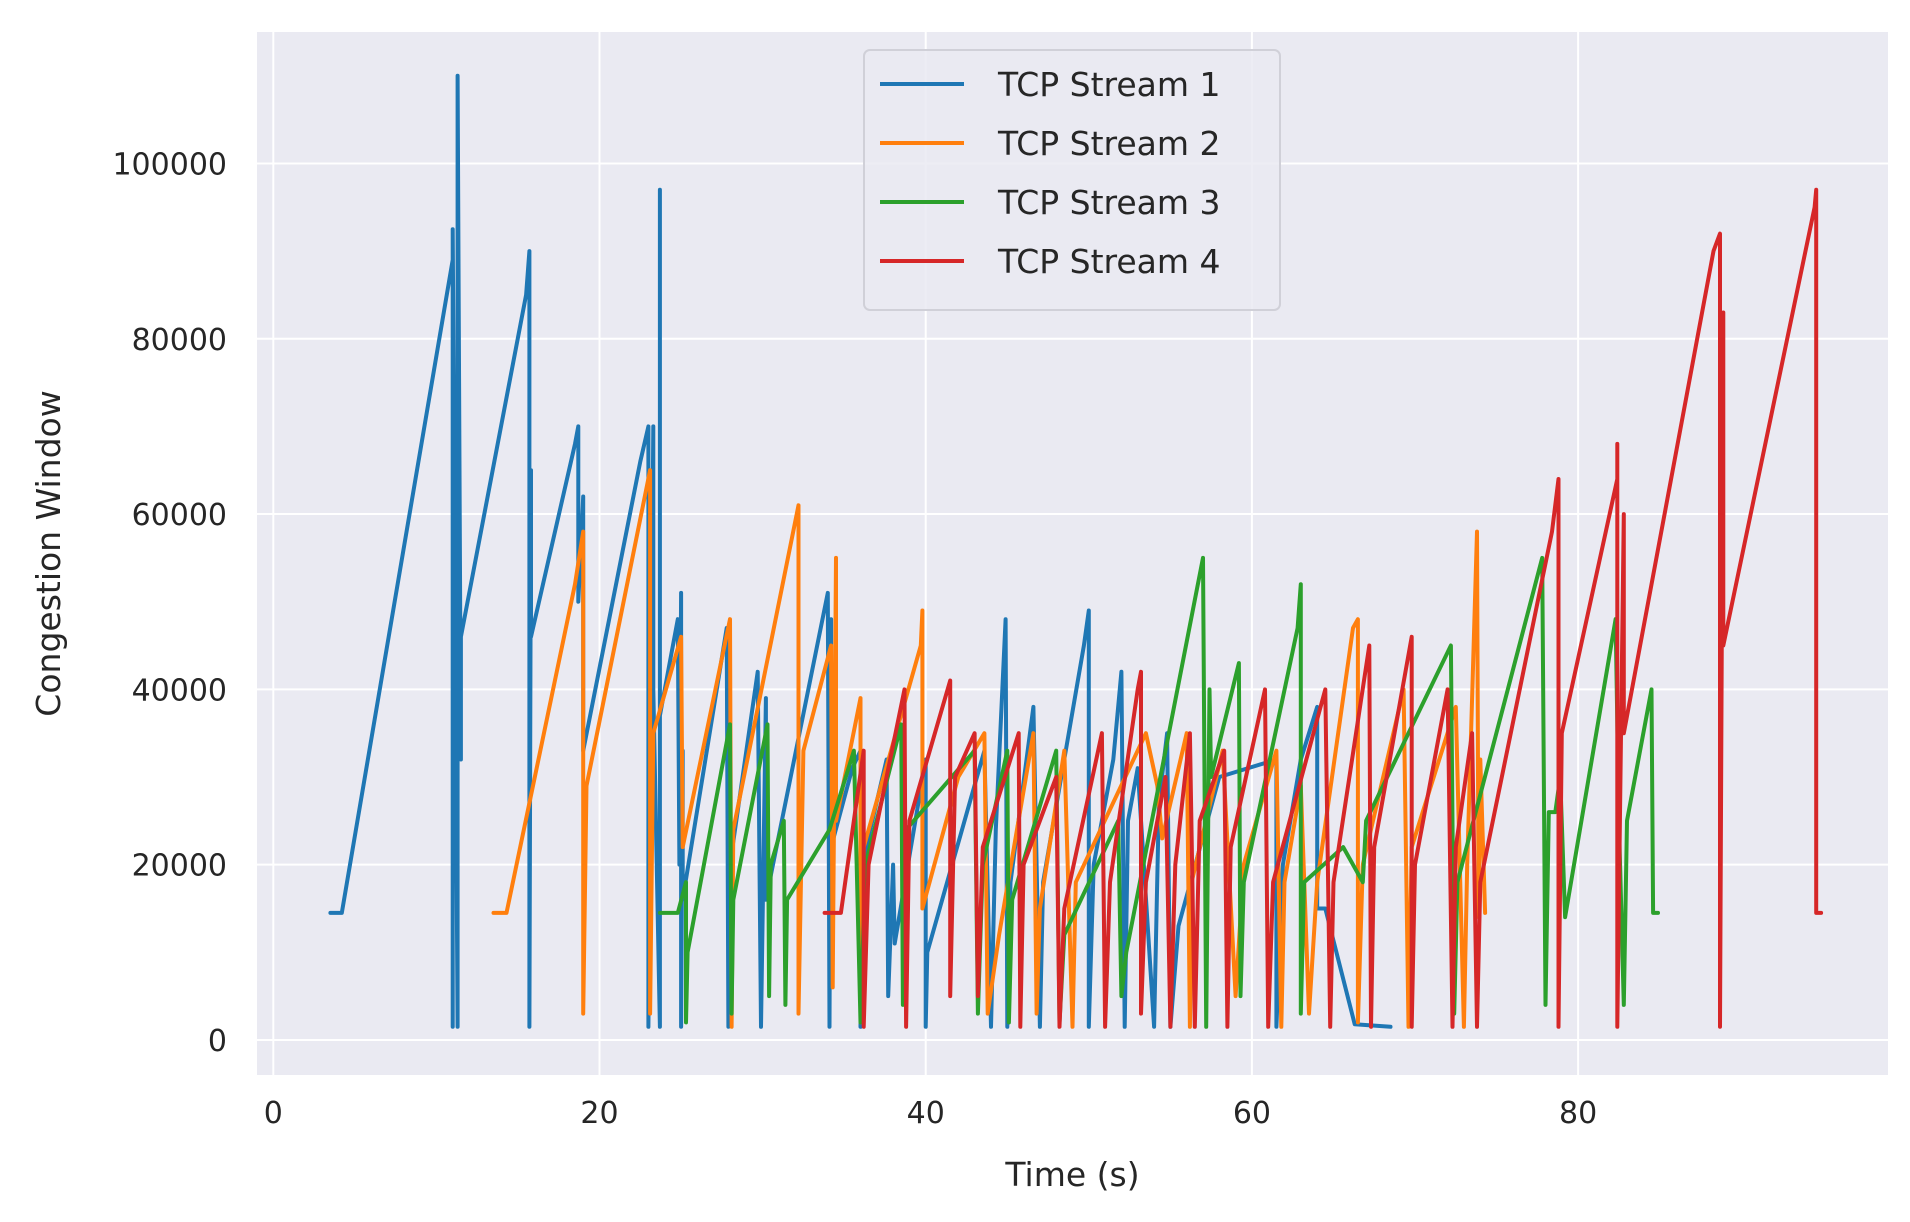 Image resolution: width=1910 pixels, height=1222 pixels. I want to click on legend-label-3: TCP Stream 3, so click(1109, 202).